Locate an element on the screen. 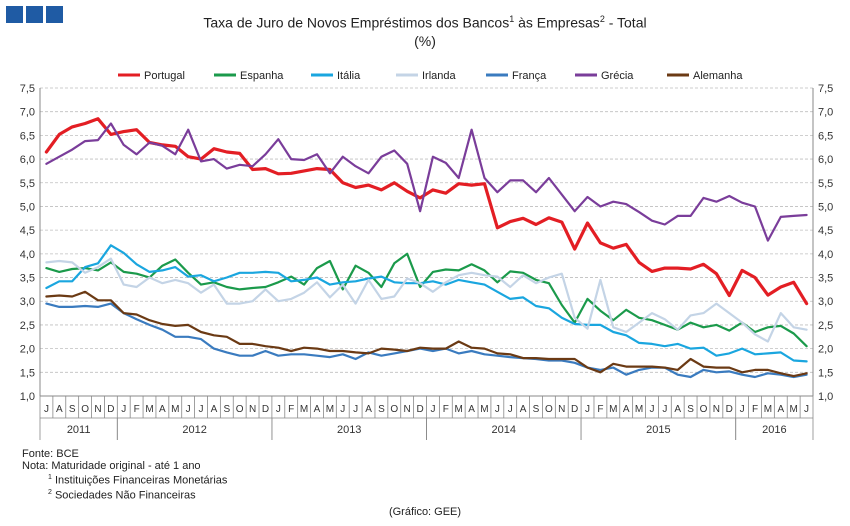 The width and height of the screenshot is (850, 526). y-tick-label-right: 5,5 is located at coordinates (825, 184).